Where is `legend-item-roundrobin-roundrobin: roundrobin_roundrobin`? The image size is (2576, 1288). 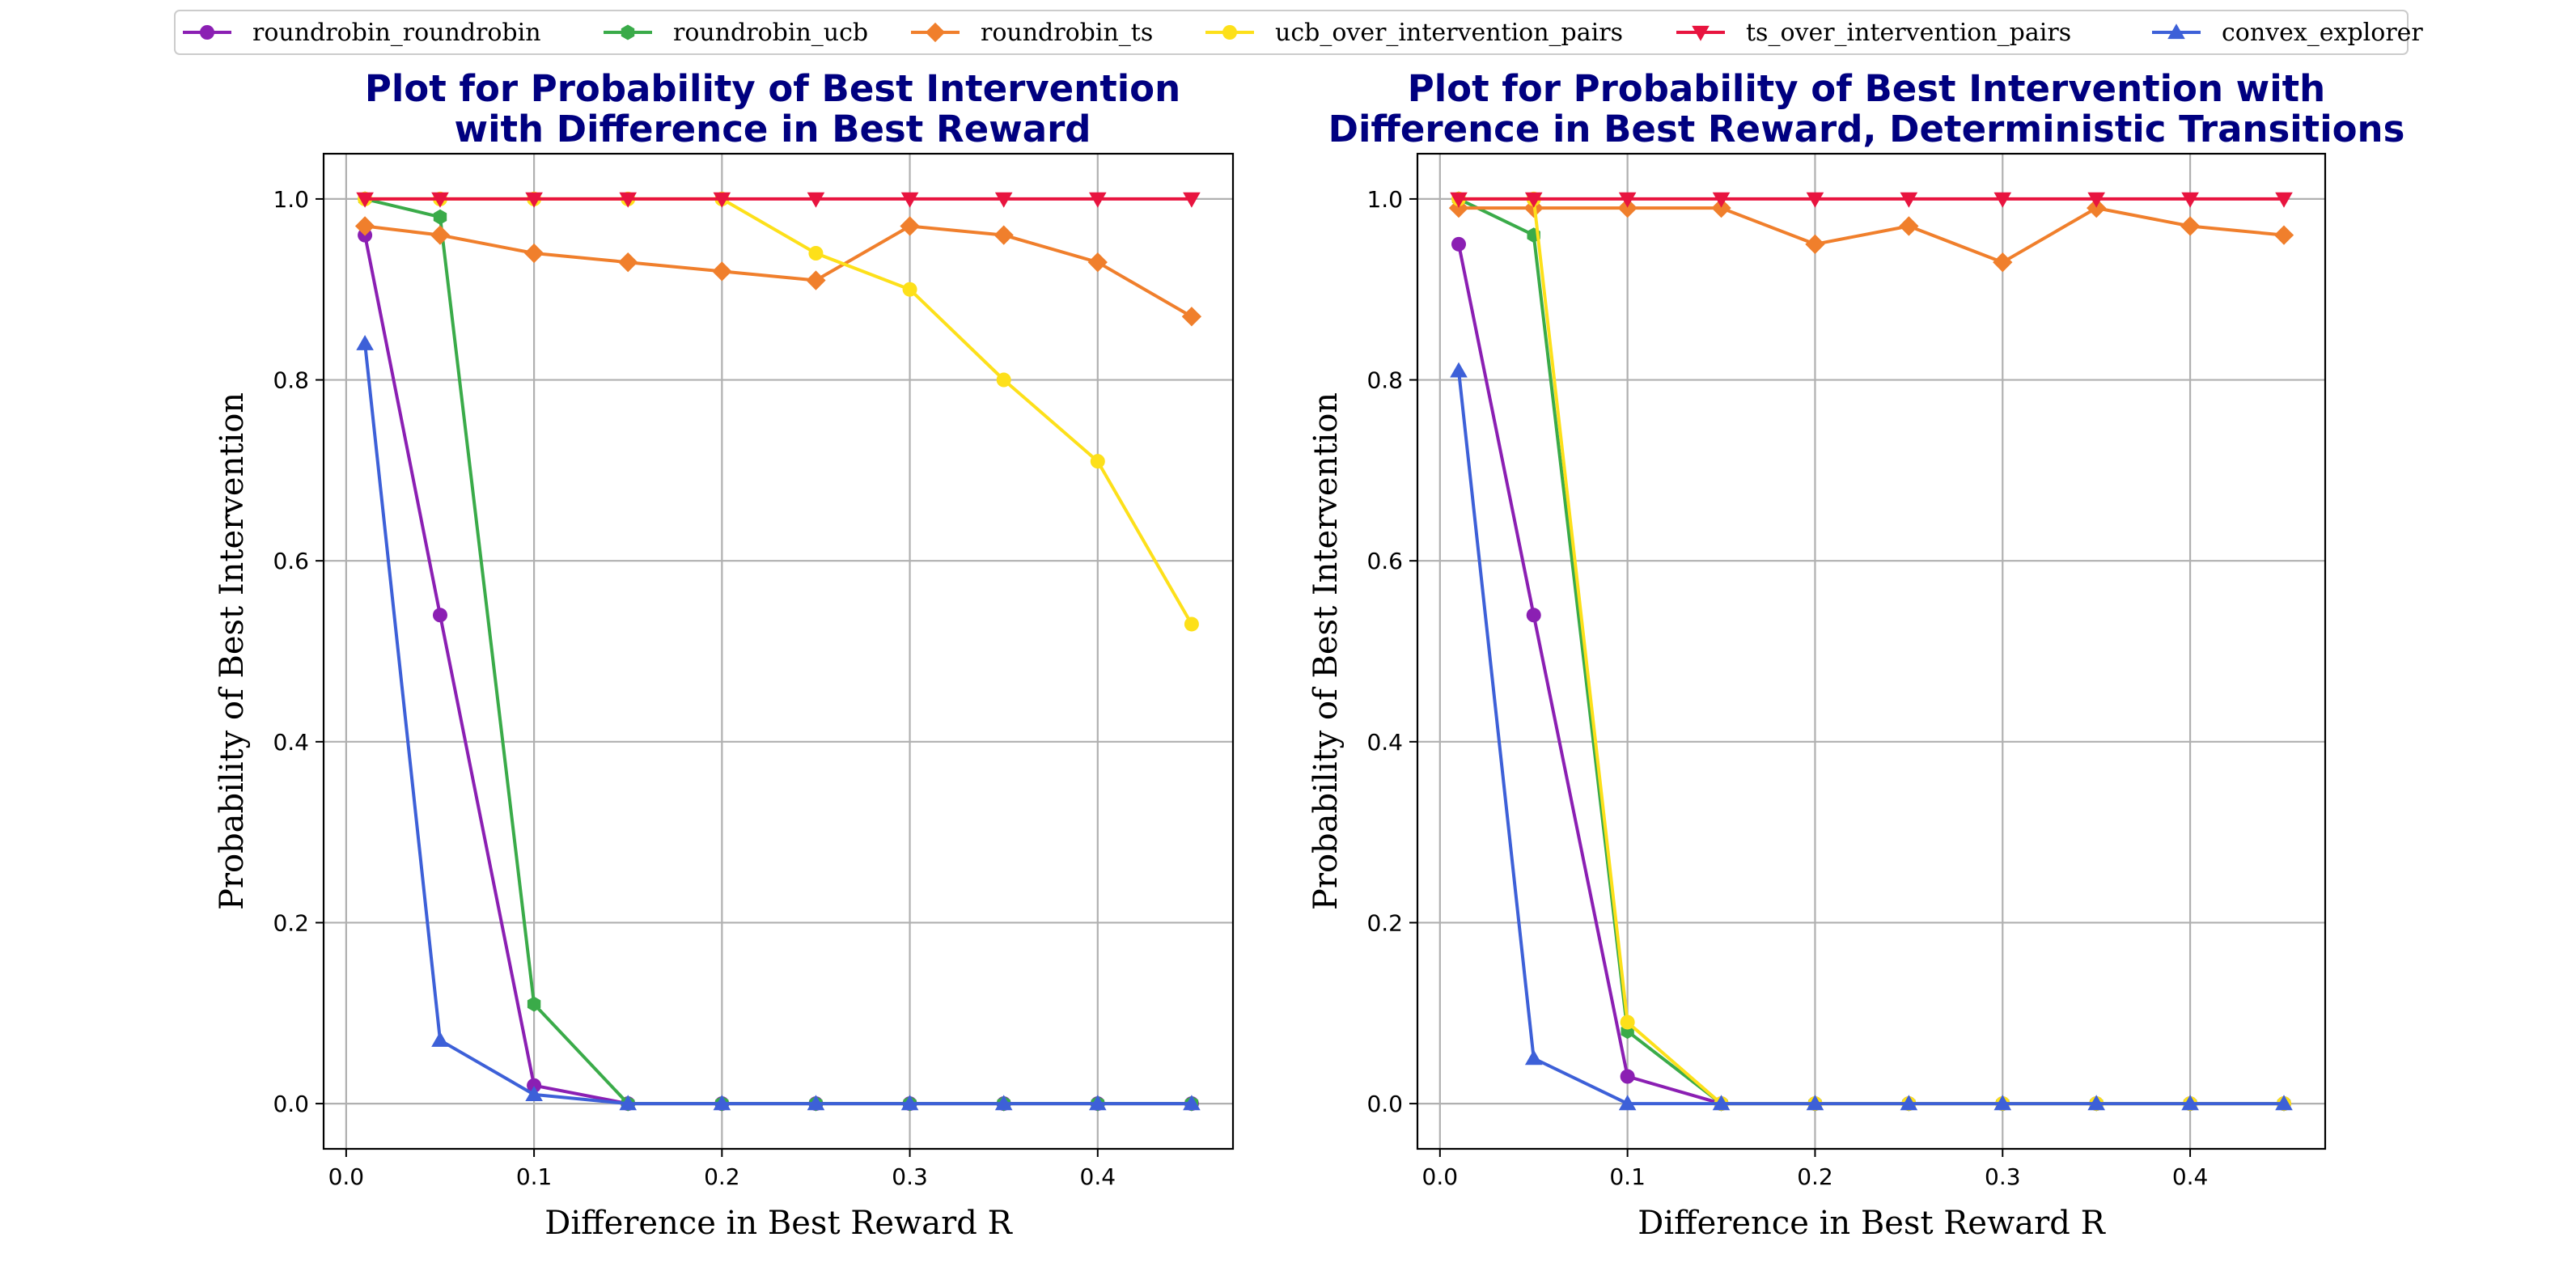 legend-item-roundrobin-roundrobin: roundrobin_roundrobin is located at coordinates (362, 33).